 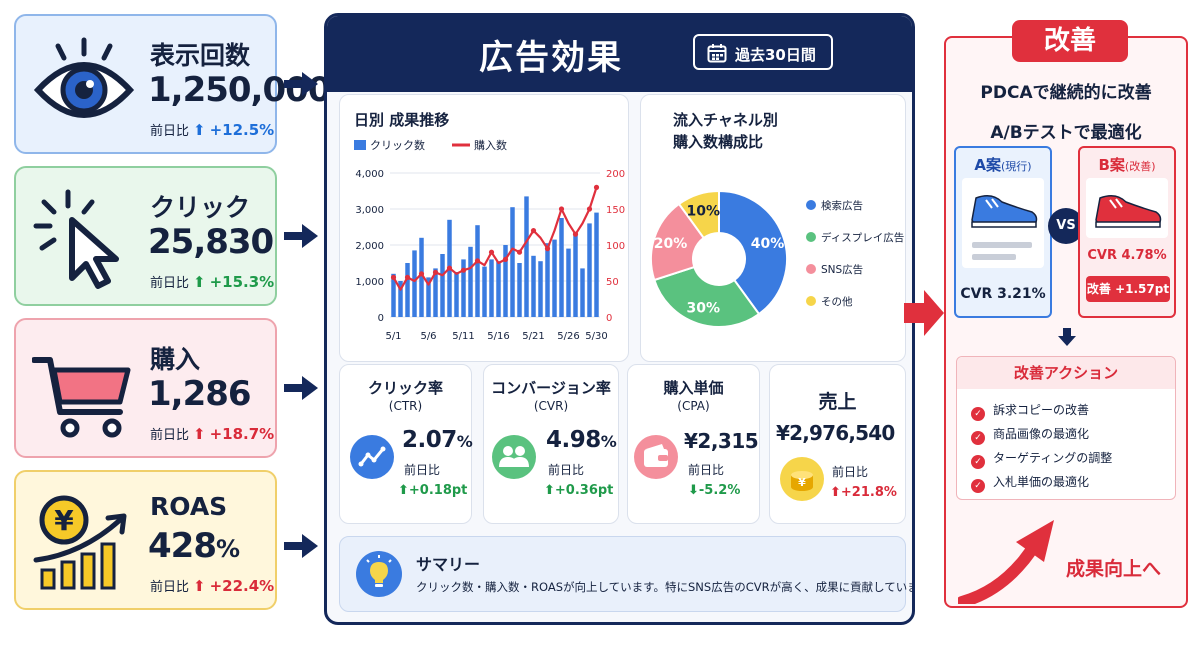 What do you see at coordinates (1070, 41) in the screenshot?
I see `improvement-tag: 改善` at bounding box center [1070, 41].